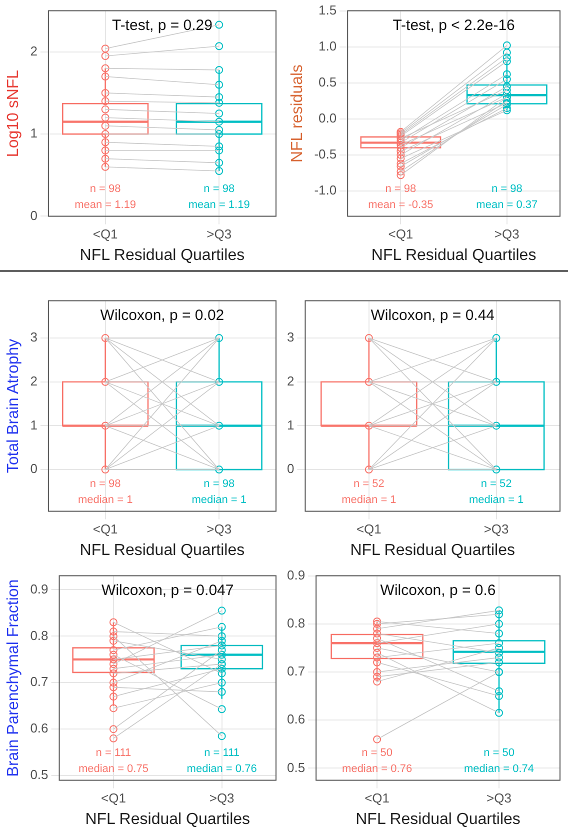  What do you see at coordinates (499, 769) in the screenshot?
I see `annotation: median = 0.74` at bounding box center [499, 769].